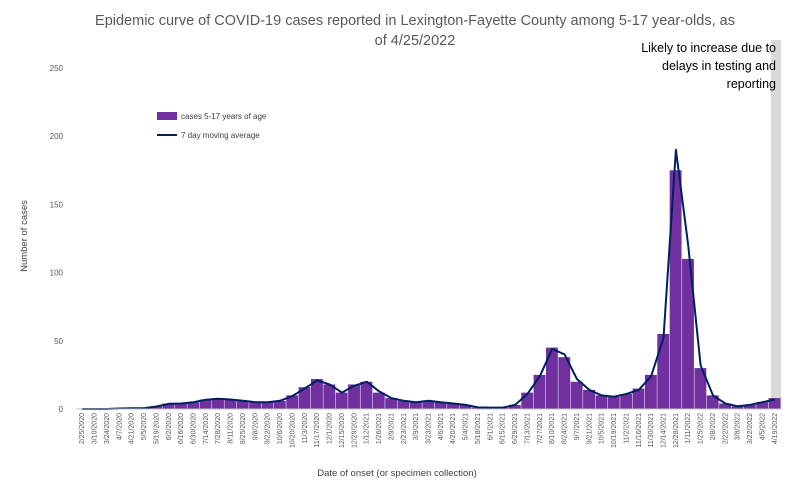 The image size is (794, 487). What do you see at coordinates (24, 236) in the screenshot?
I see `y-axis-label: Number of cases` at bounding box center [24, 236].